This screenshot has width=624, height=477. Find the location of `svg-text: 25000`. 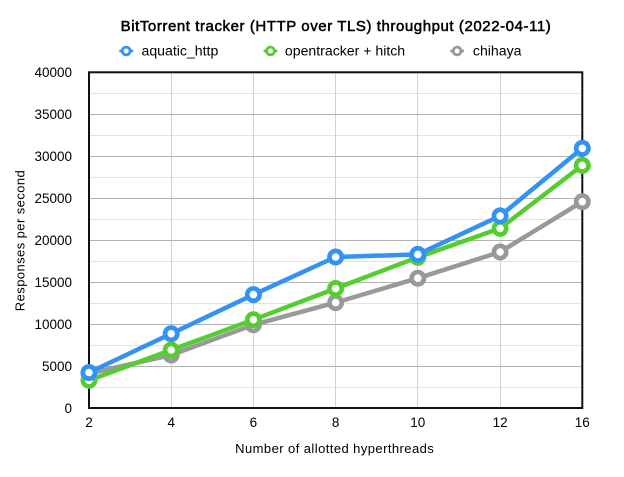

svg-text: 25000 is located at coordinates (53, 198).